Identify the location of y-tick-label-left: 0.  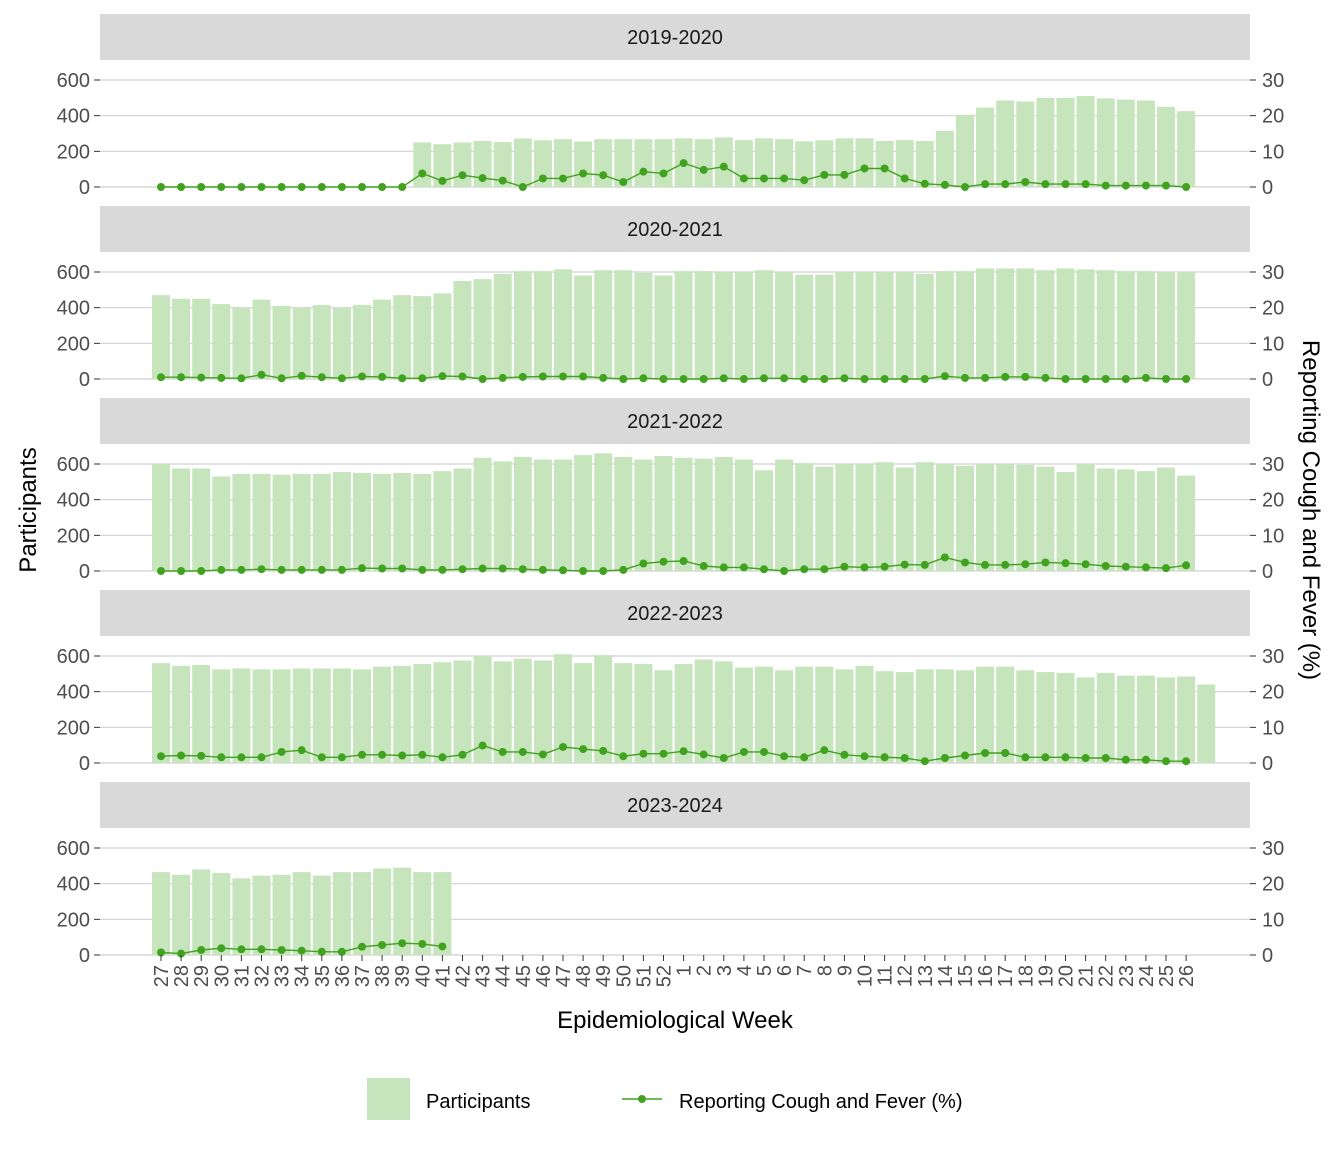
(84, 188).